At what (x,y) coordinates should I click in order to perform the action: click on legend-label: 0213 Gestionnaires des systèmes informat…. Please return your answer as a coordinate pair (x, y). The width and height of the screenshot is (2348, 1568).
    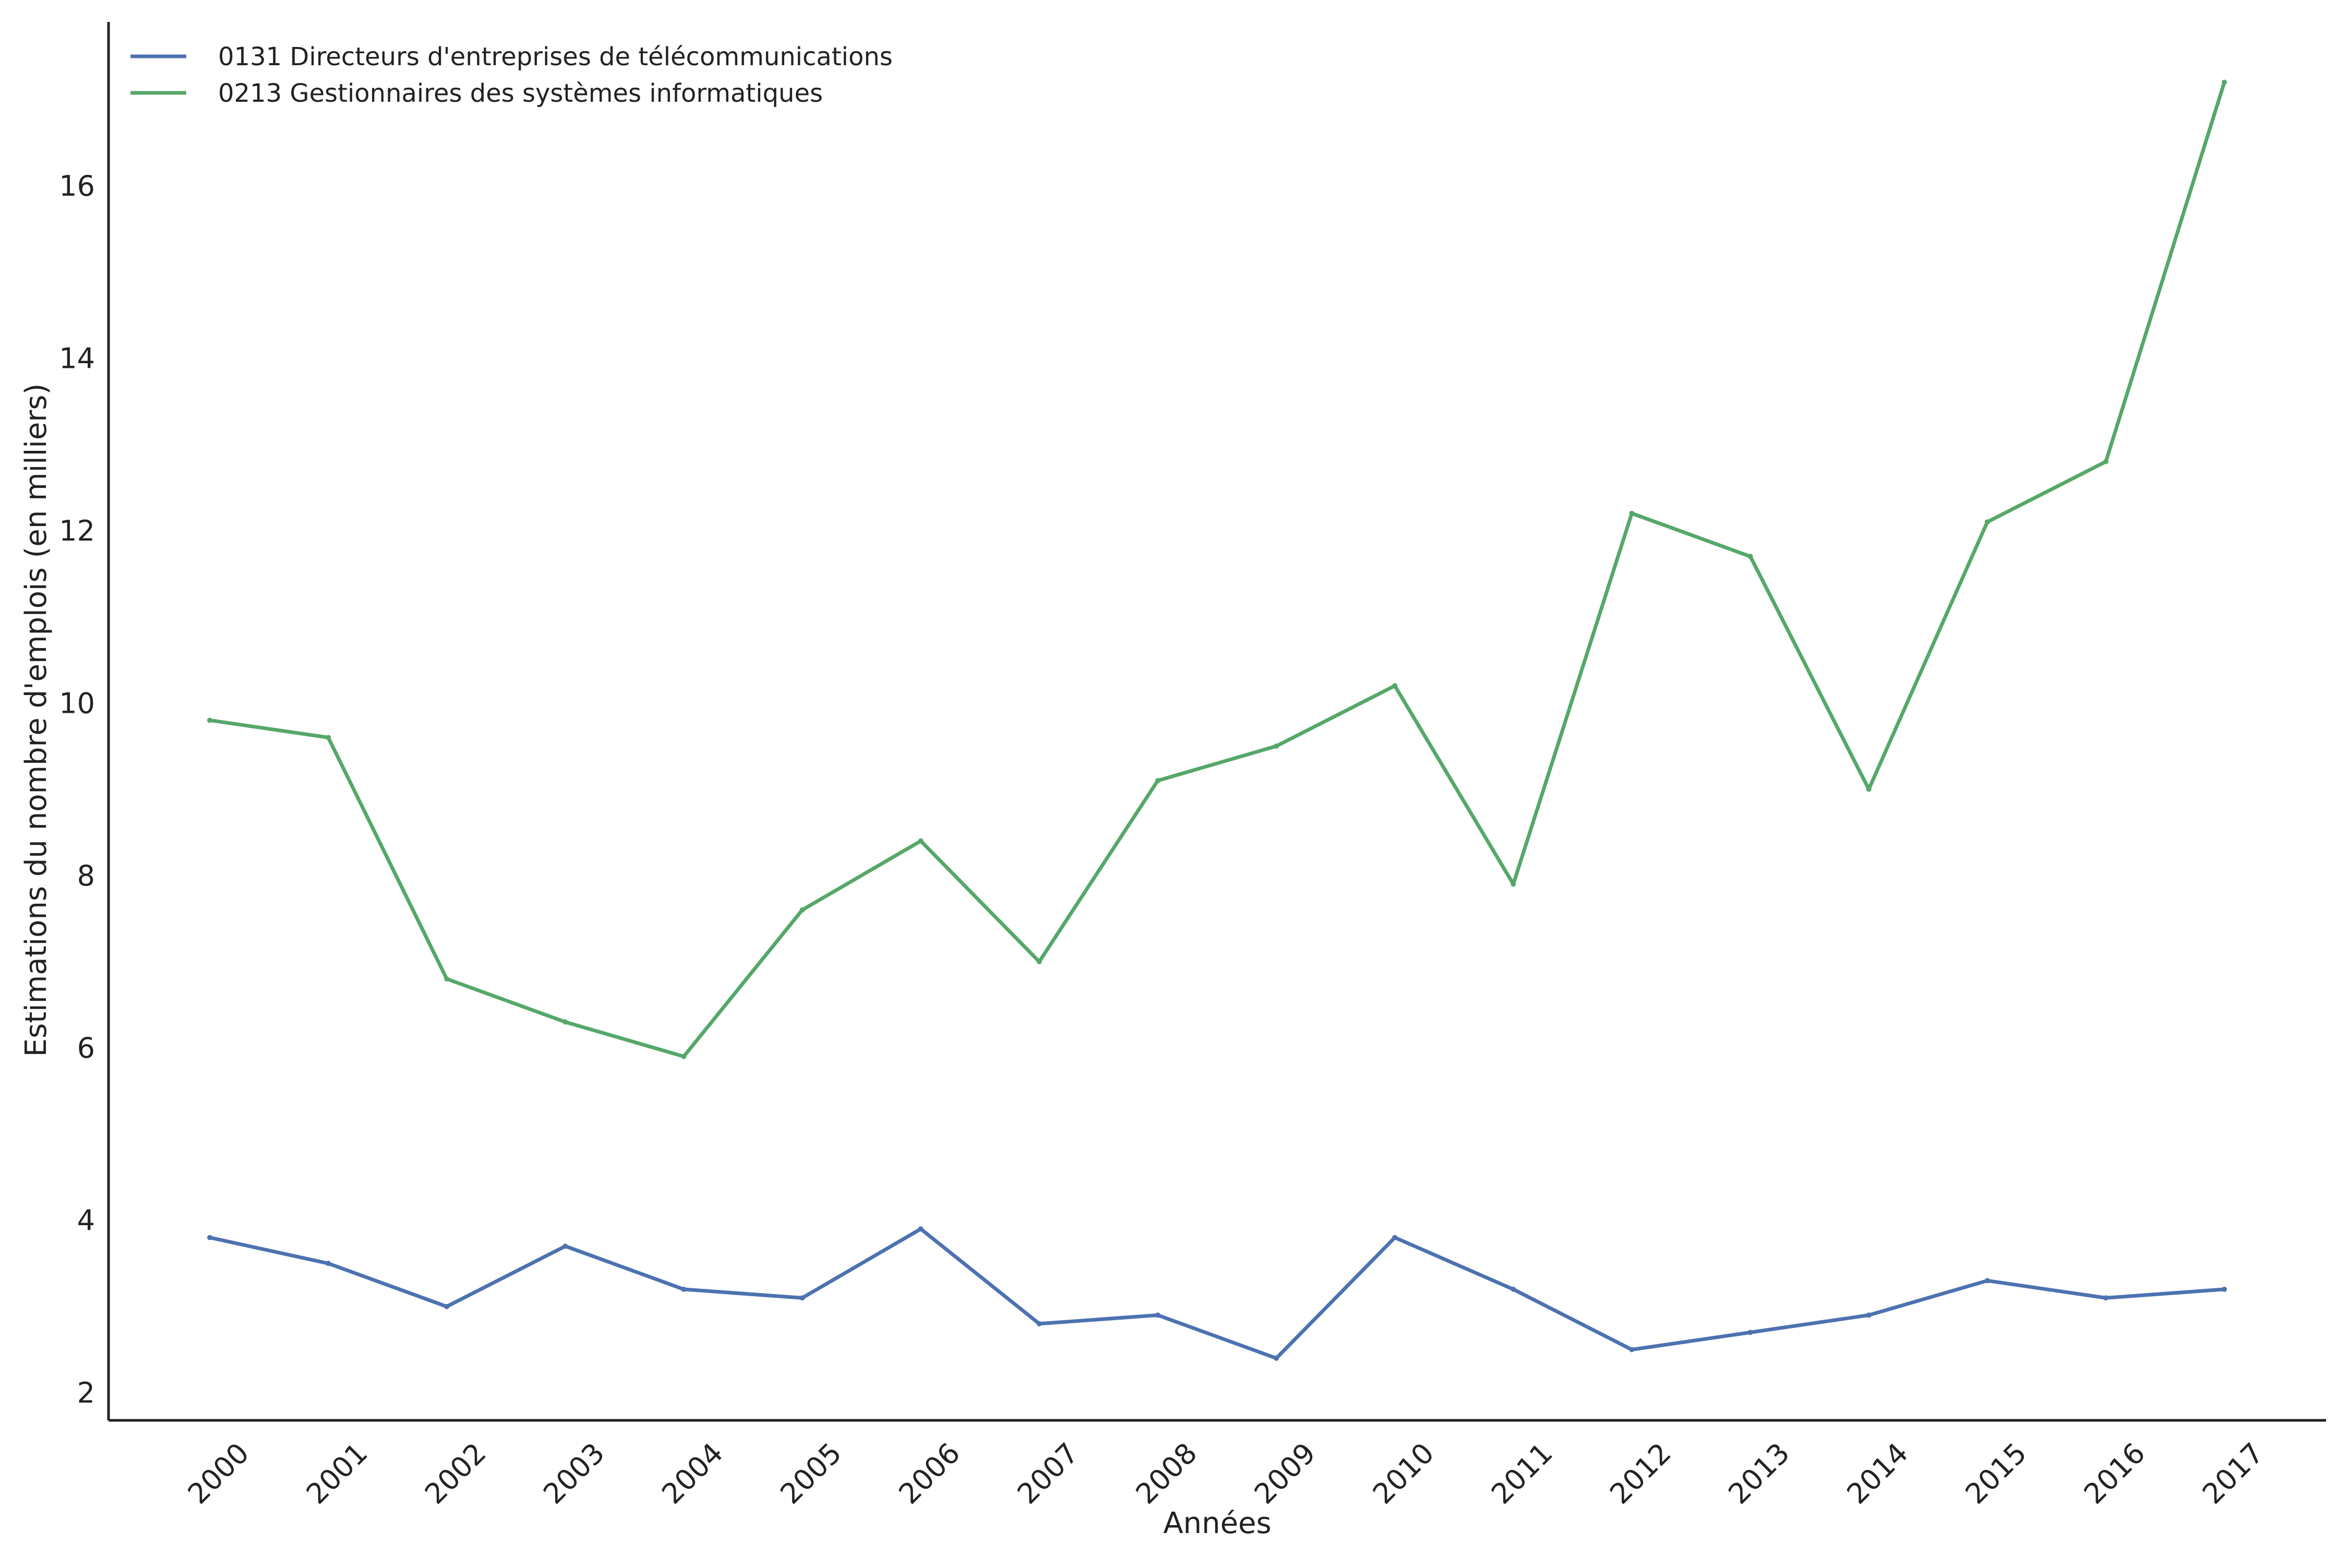
    Looking at the image, I should click on (520, 93).